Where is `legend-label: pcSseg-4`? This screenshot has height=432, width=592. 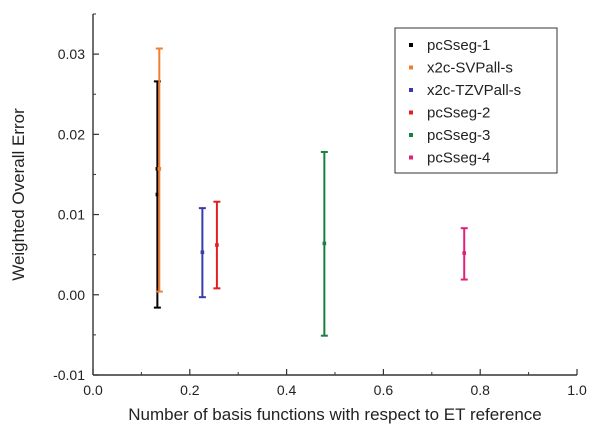
legend-label: pcSseg-4 is located at coordinates (458, 158).